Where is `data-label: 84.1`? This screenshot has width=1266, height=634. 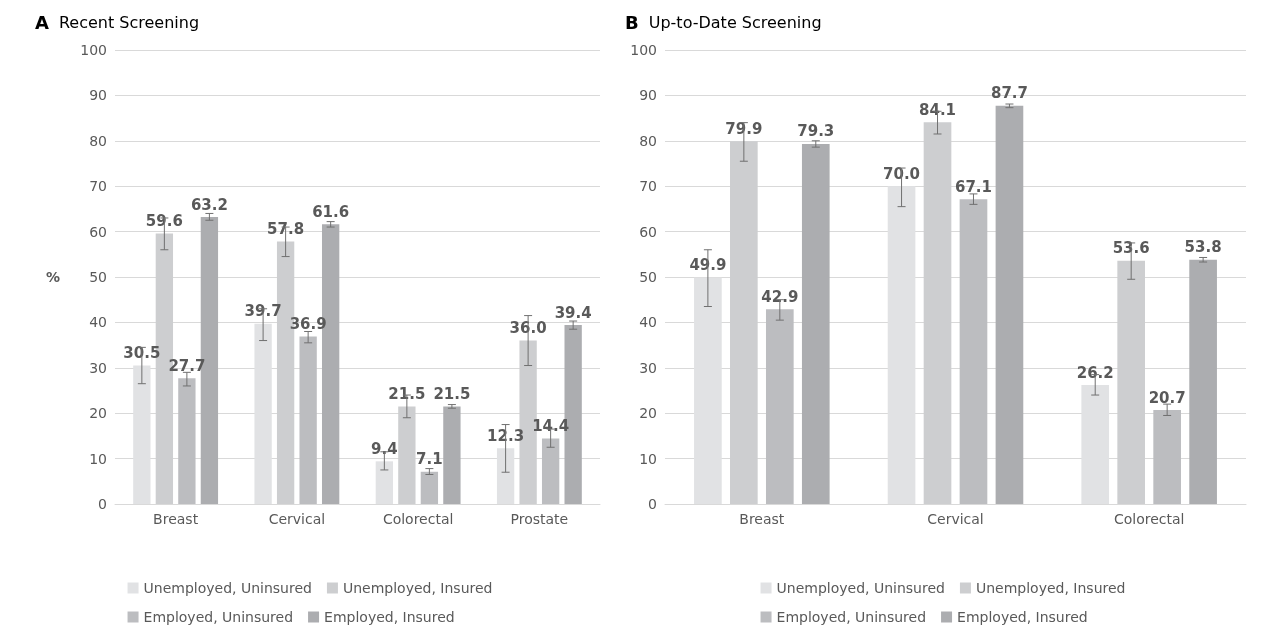 data-label: 84.1 is located at coordinates (938, 109).